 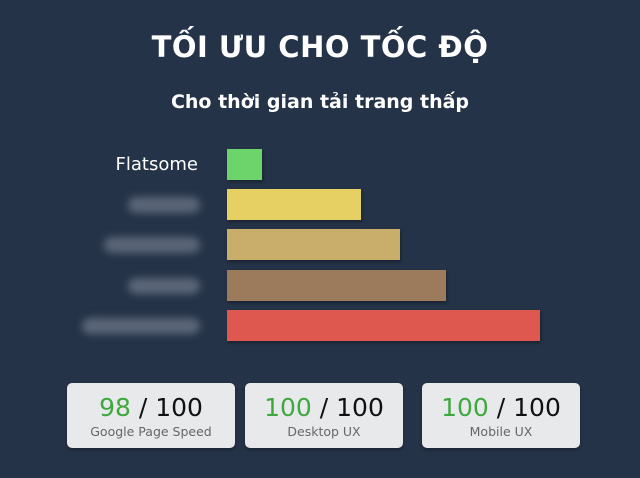 What do you see at coordinates (324, 431) in the screenshot?
I see `score-label: Desktop UX` at bounding box center [324, 431].